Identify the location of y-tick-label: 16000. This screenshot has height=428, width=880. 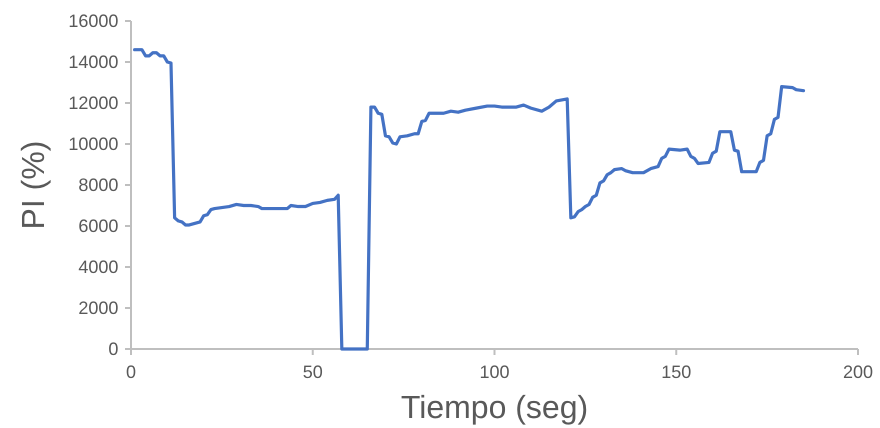
(93, 20).